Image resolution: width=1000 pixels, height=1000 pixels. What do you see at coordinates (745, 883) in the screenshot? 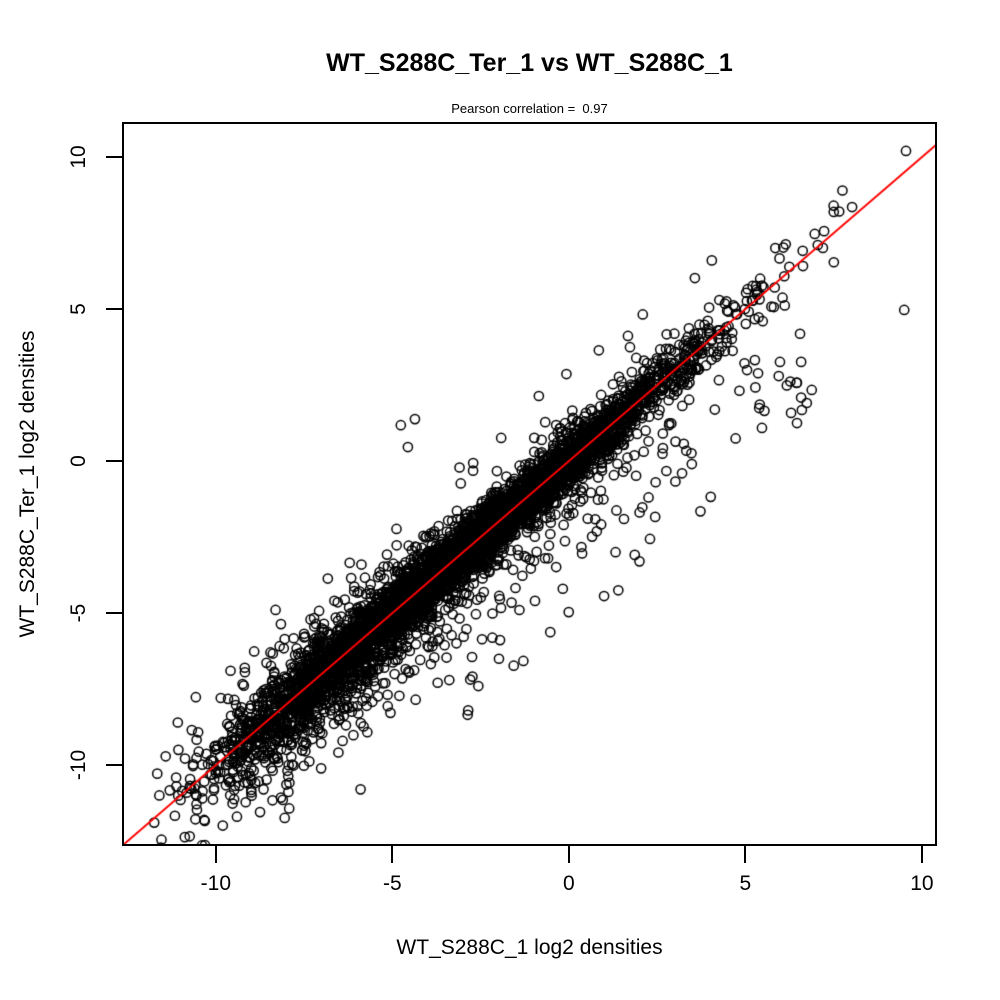
I see `x-tick-label: 5` at bounding box center [745, 883].